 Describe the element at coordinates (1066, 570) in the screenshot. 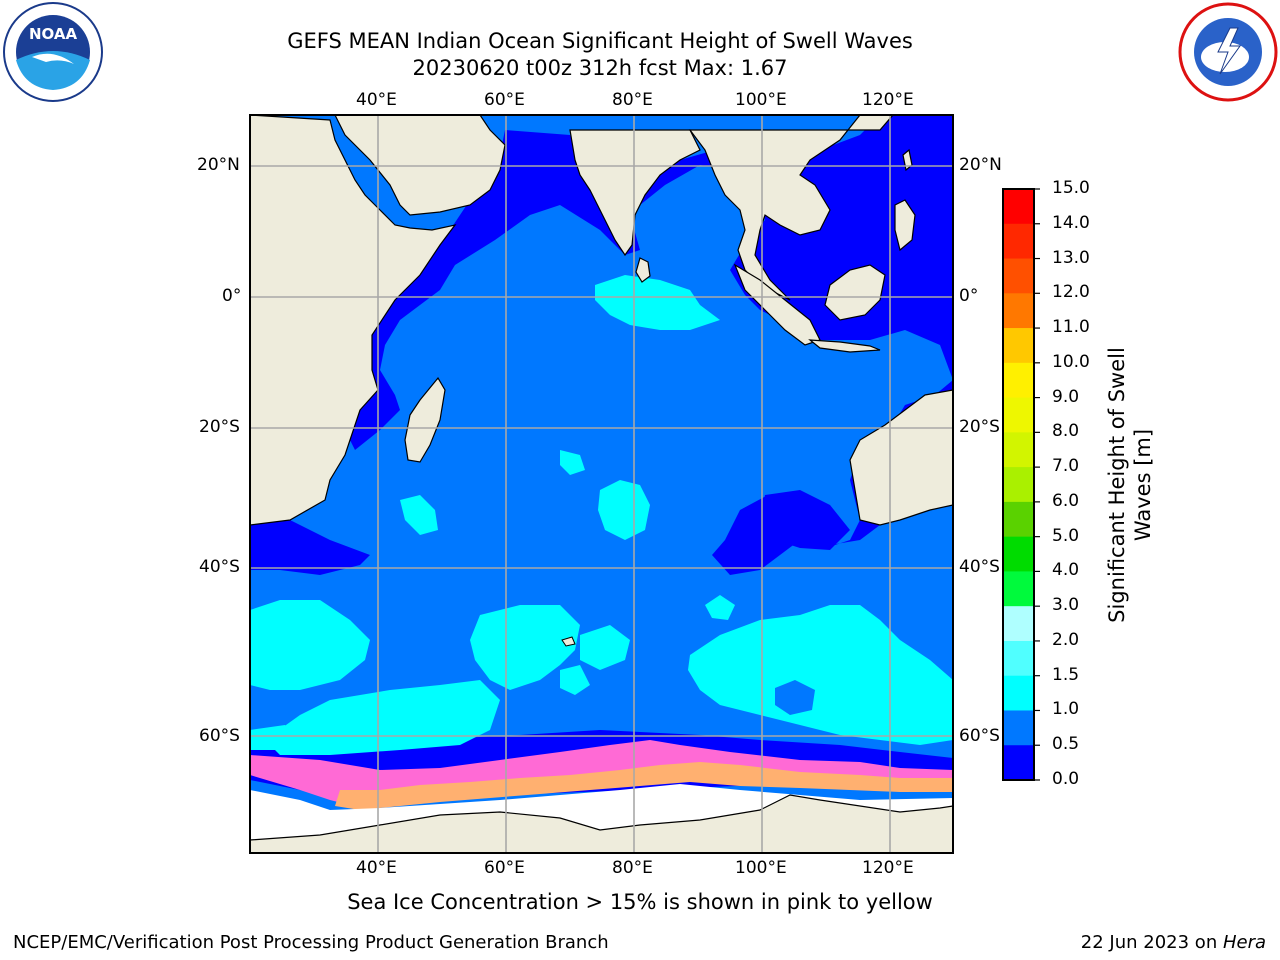

I see `colorbar-tick-label: 4.0` at that location.